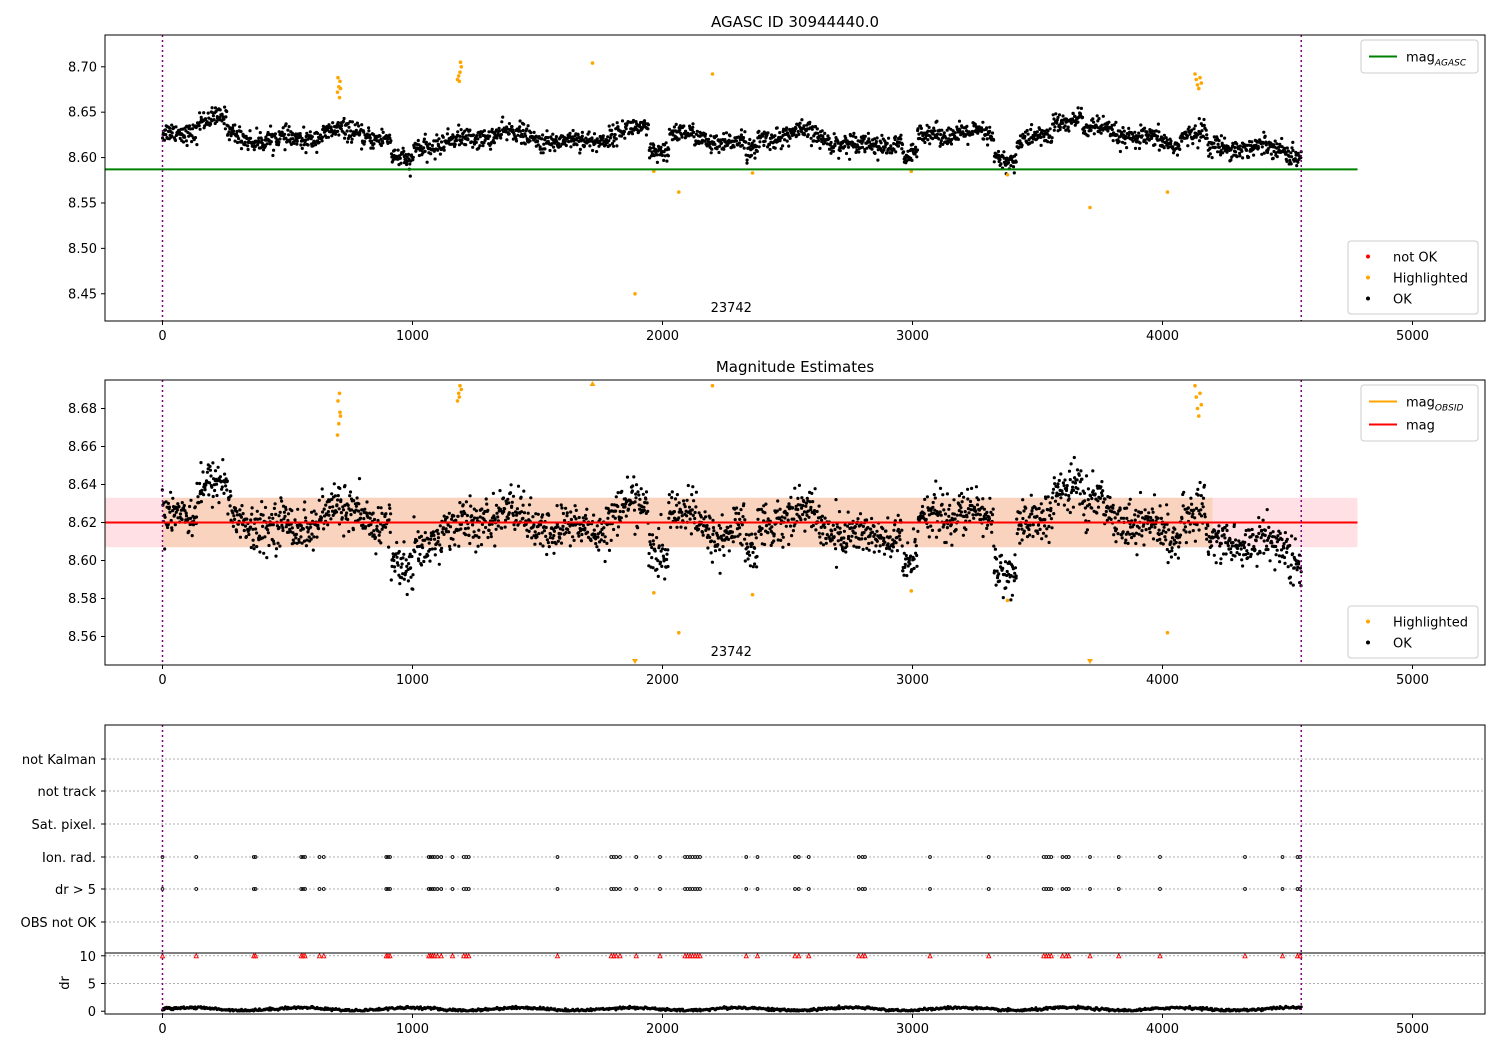 The height and width of the screenshot is (1050, 1500). Describe the element at coordinates (430, 889) in the screenshot. I see `flag-marker` at that location.